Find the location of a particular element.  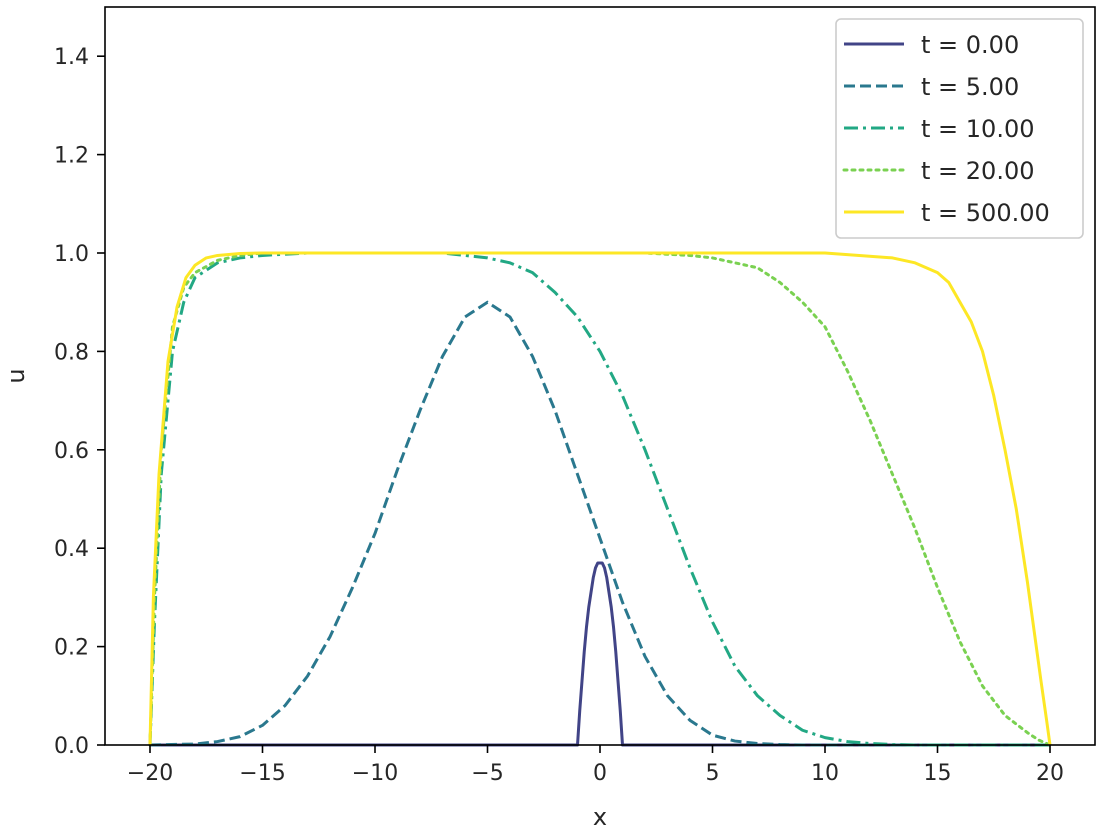

legend-label-2: t = 10.00 is located at coordinates (977, 129).